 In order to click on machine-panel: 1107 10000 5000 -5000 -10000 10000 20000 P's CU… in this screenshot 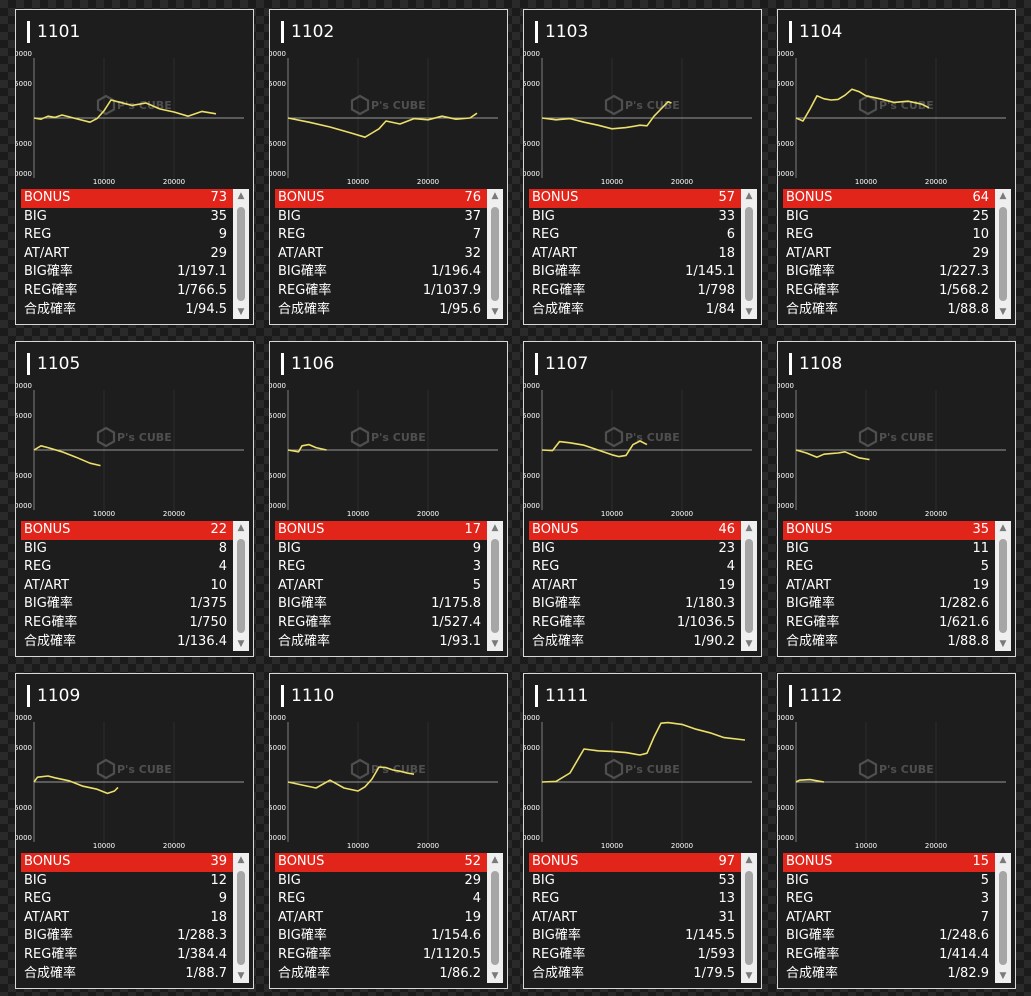, I will do `click(642, 499)`.